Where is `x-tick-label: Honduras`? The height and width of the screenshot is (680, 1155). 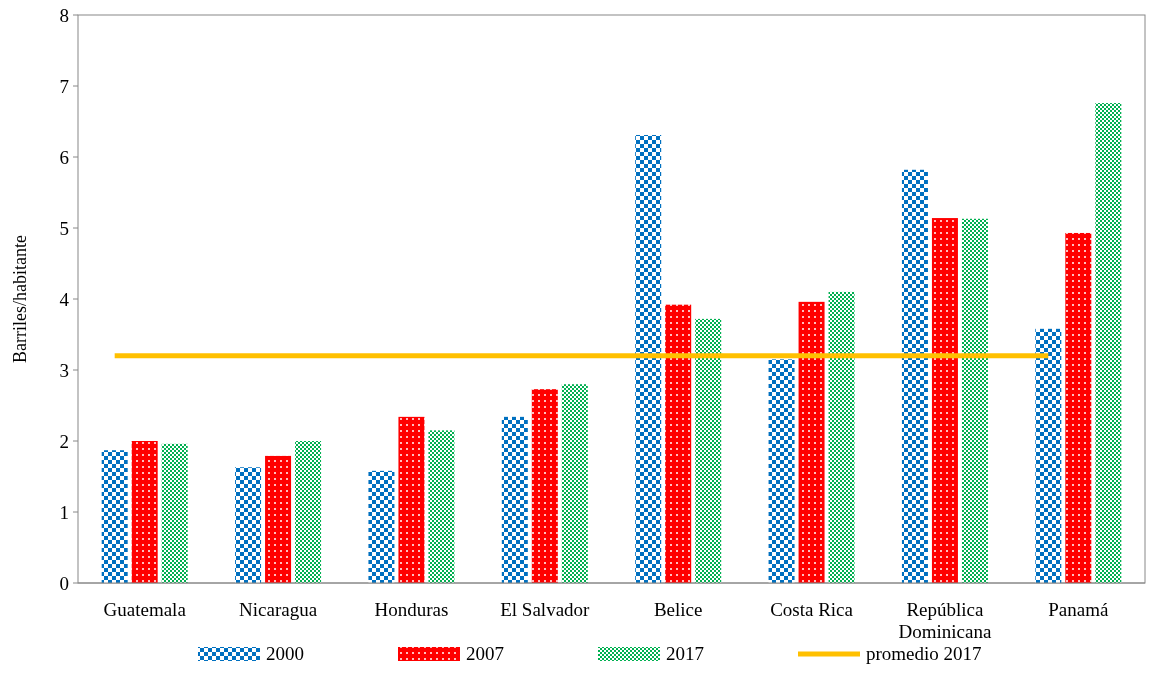 x-tick-label: Honduras is located at coordinates (411, 609).